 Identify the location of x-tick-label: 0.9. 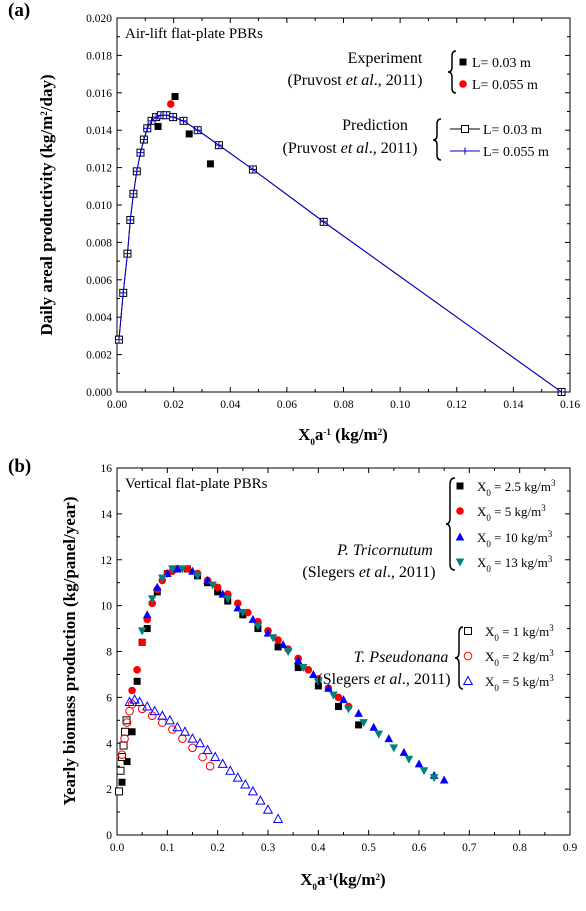
(570, 848).